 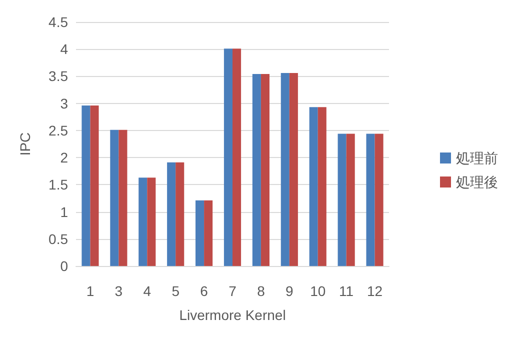 What do you see at coordinates (64, 158) in the screenshot?
I see `y-tick-label: 2` at bounding box center [64, 158].